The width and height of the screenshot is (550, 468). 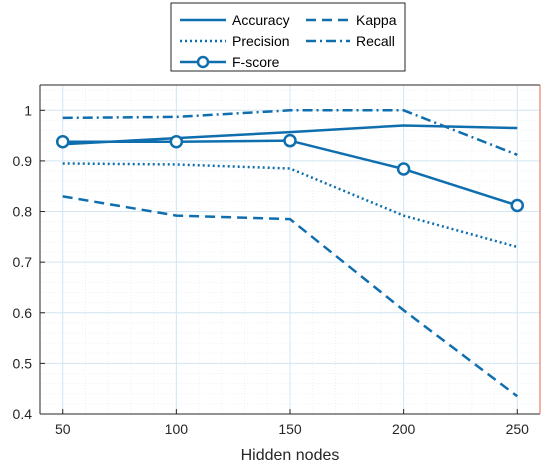 I want to click on y-tick-label: 0.9, so click(x=23, y=161).